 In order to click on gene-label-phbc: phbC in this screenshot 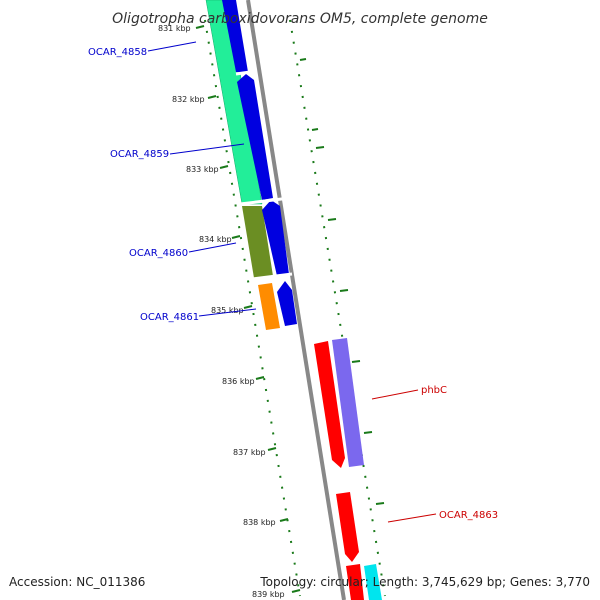, I will do `click(434, 390)`.